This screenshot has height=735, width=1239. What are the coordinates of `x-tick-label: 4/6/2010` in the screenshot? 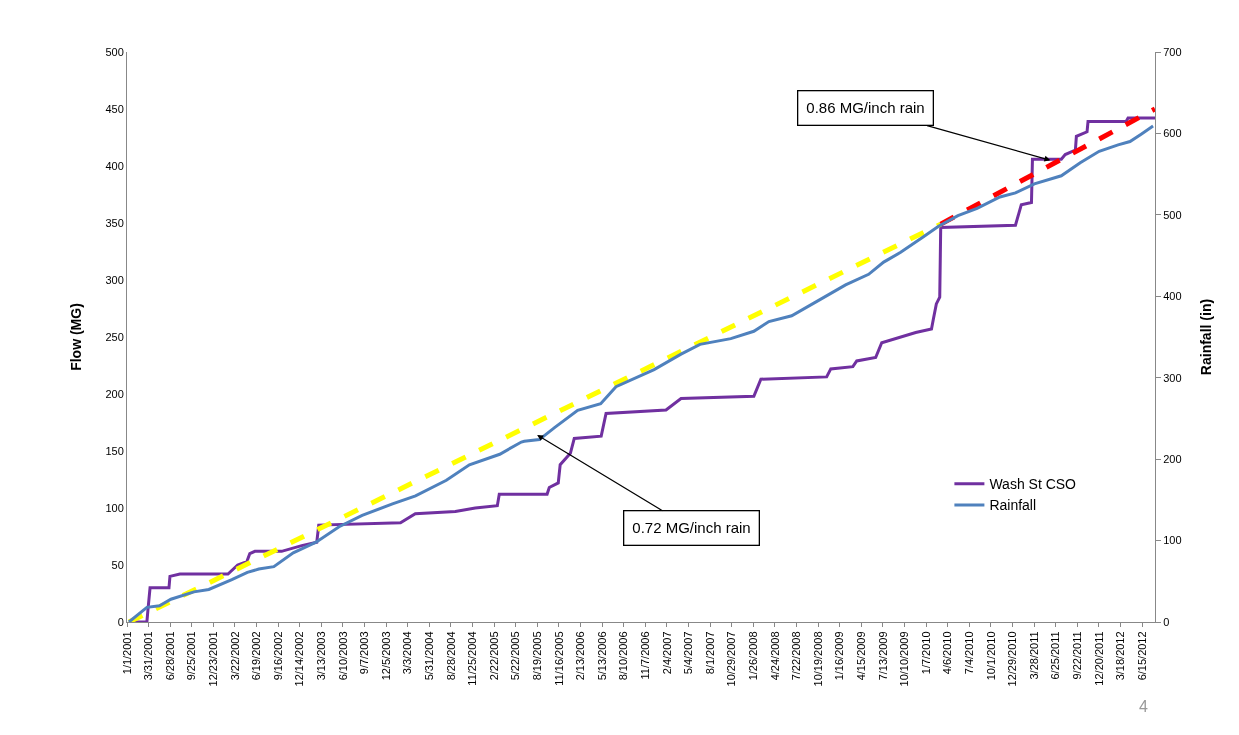 It's located at (947, 653).